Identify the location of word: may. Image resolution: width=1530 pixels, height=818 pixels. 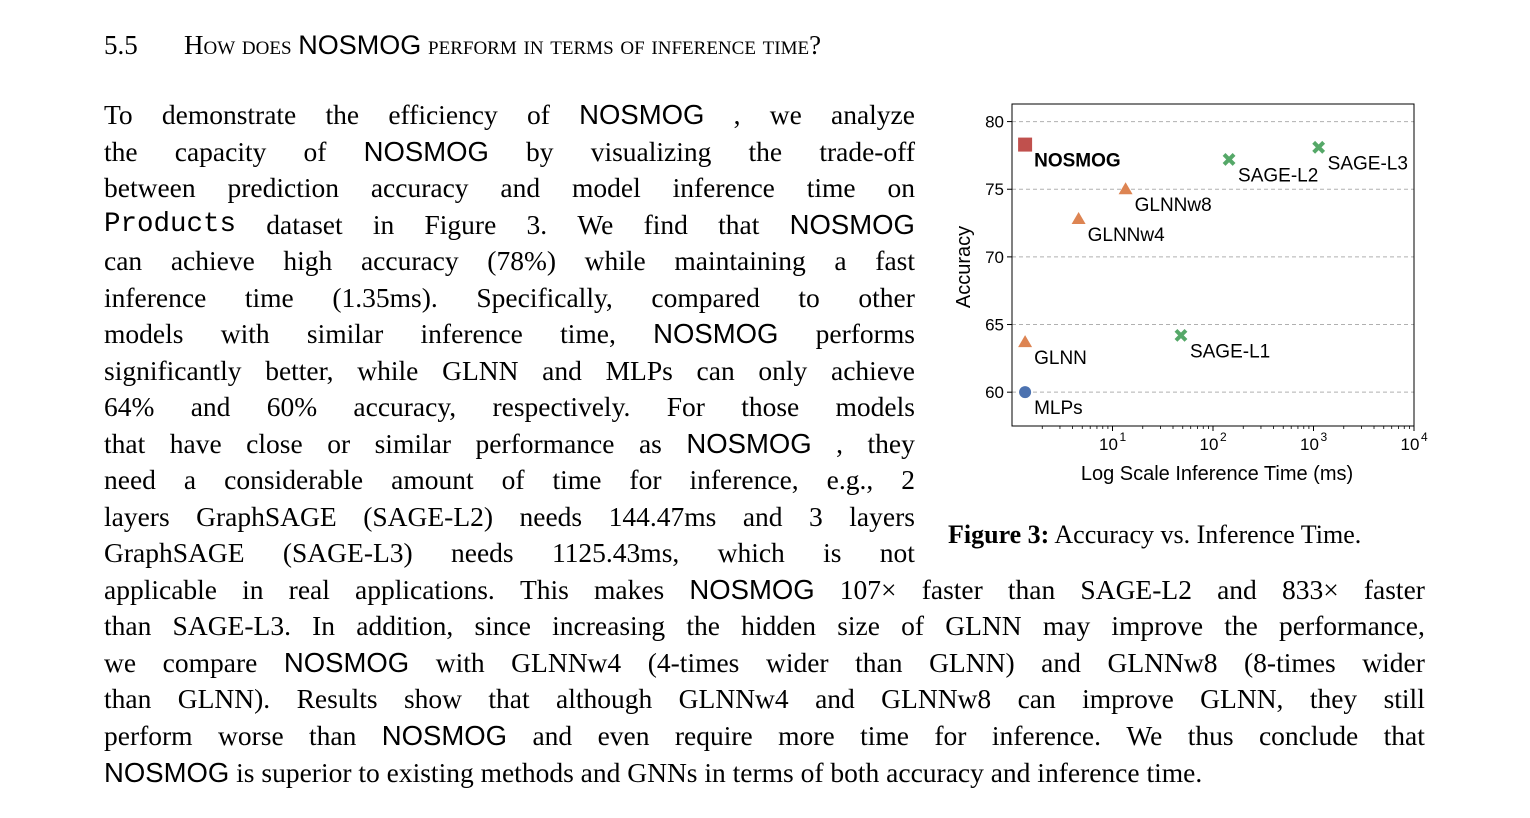
(1066, 625).